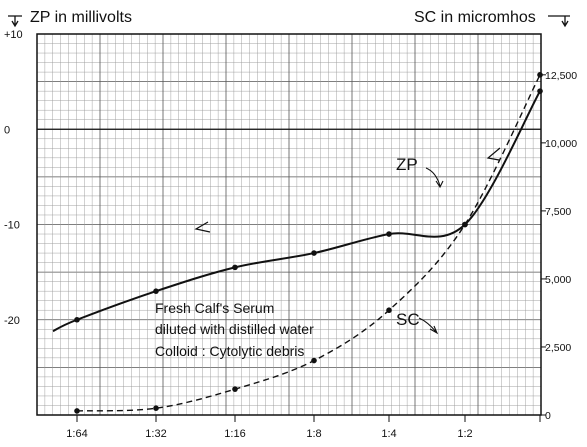 The image size is (587, 447). What do you see at coordinates (408, 319) in the screenshot?
I see `sc-series-label: SC` at bounding box center [408, 319].